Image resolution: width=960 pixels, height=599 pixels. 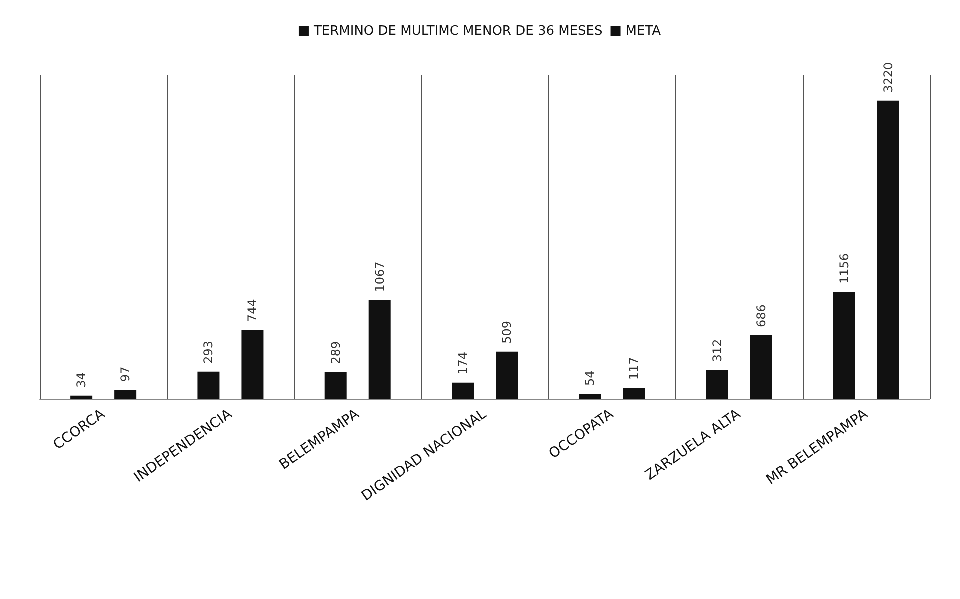 I want to click on data-label: 744, so click(x=253, y=310).